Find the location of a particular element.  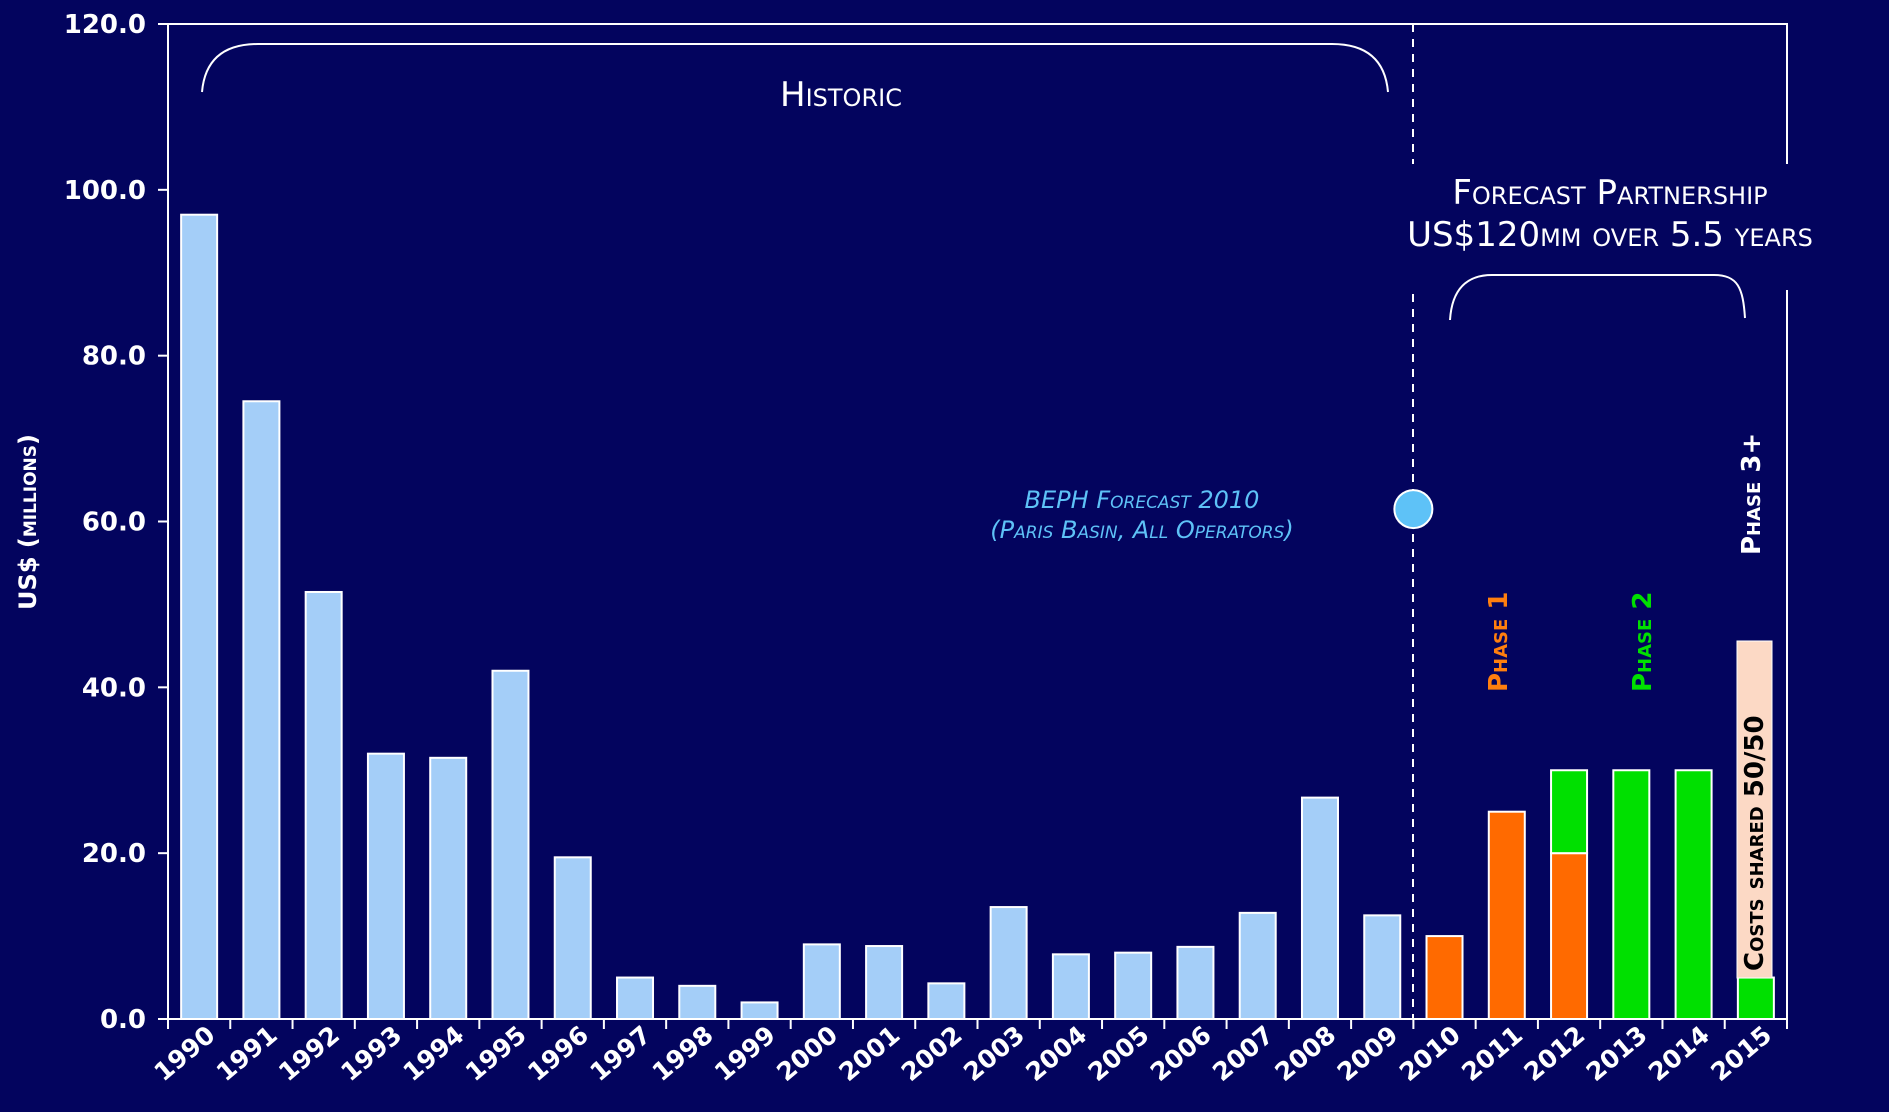

x-tick-label: 1990 is located at coordinates (185, 1053).